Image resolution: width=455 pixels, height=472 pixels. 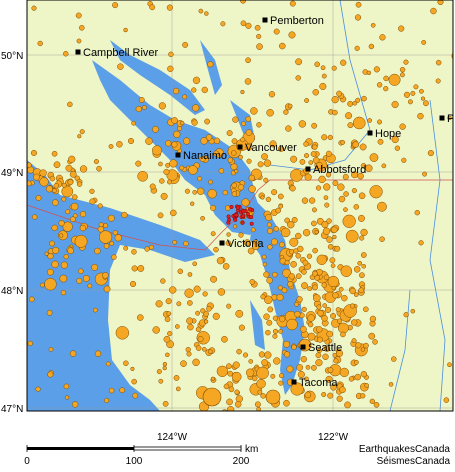 I want to click on quake-recent, so click(x=251, y=217).